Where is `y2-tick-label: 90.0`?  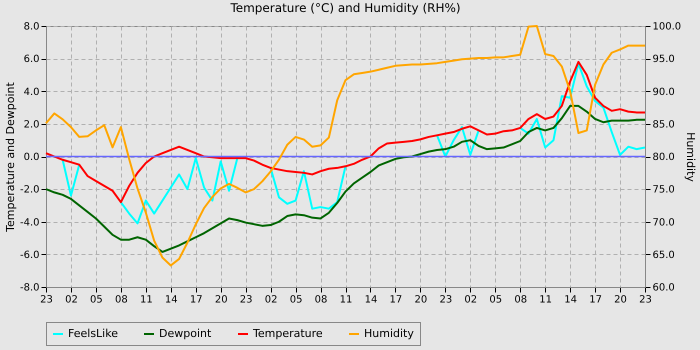
y2-tick-label: 90.0 is located at coordinates (663, 92).